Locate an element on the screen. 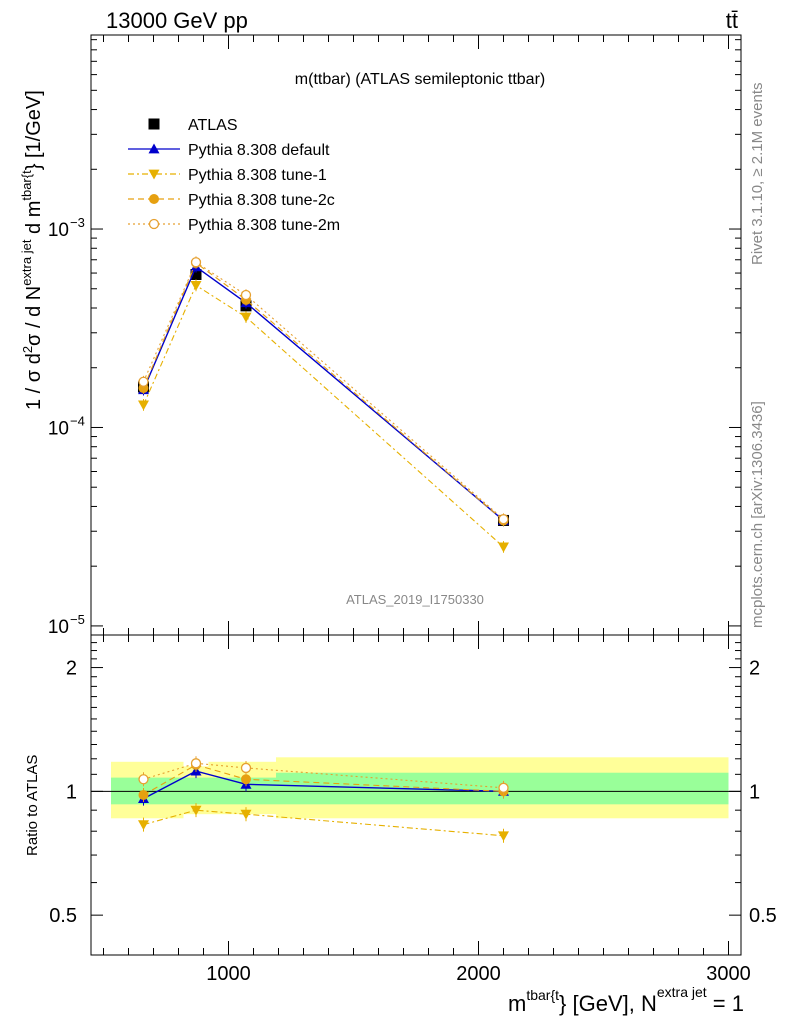  x-axis-label: mtbar{t} [GeV], Nextra jet = 1 is located at coordinates (626, 1000).